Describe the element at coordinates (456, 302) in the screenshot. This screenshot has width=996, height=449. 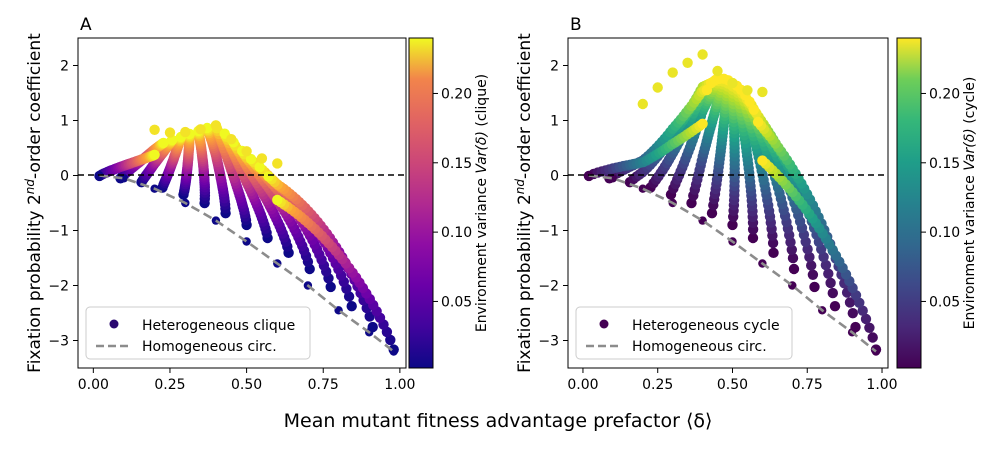
I see `colorbar-tick-label: 0.05` at that location.